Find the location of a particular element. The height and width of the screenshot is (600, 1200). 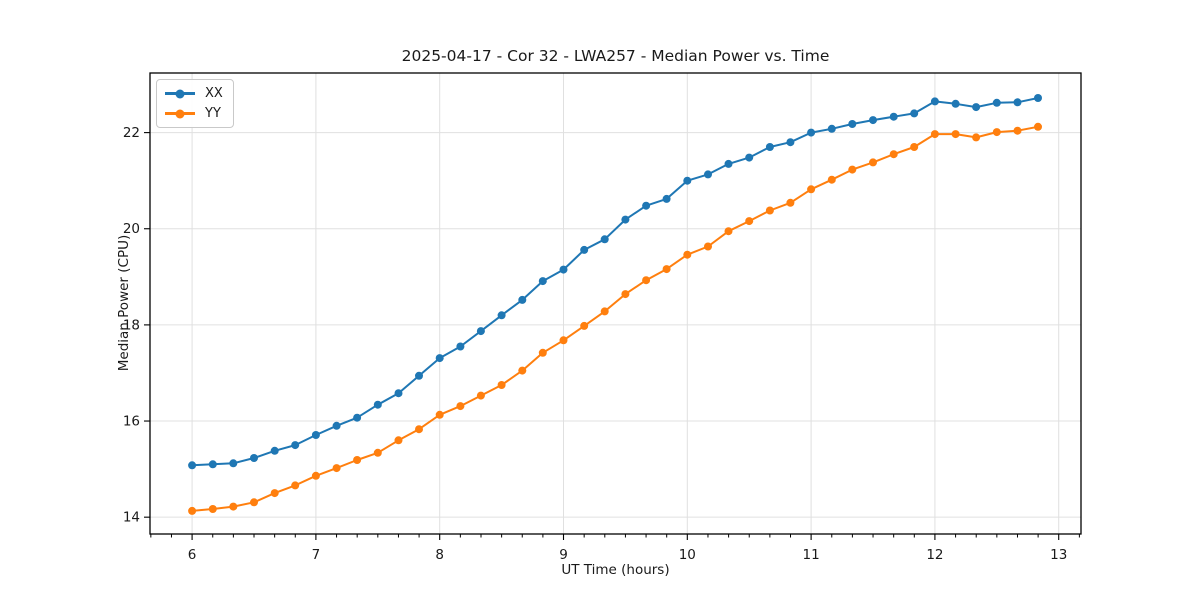

x-tick-label: 11 is located at coordinates (811, 555).